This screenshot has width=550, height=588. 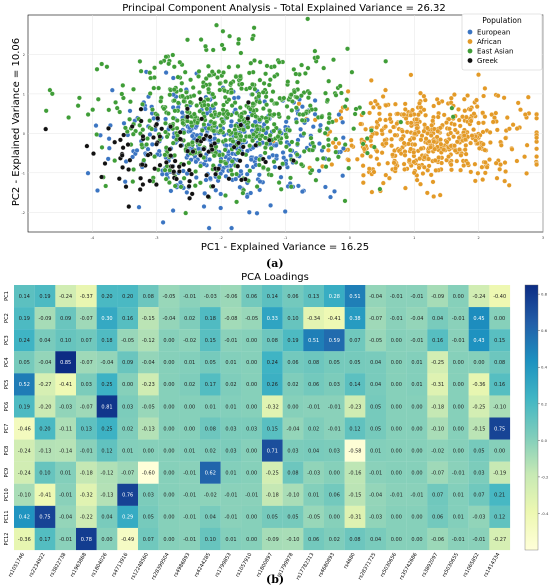 I want to click on heatmap-cell-value: -0.04, so click(x=375, y=496).